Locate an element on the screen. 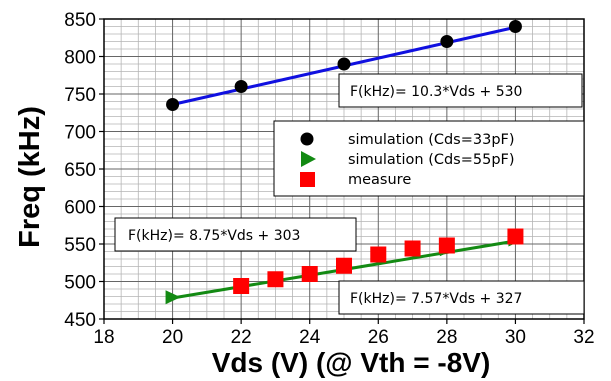  y-tick-label: 450 is located at coordinates (80, 320).